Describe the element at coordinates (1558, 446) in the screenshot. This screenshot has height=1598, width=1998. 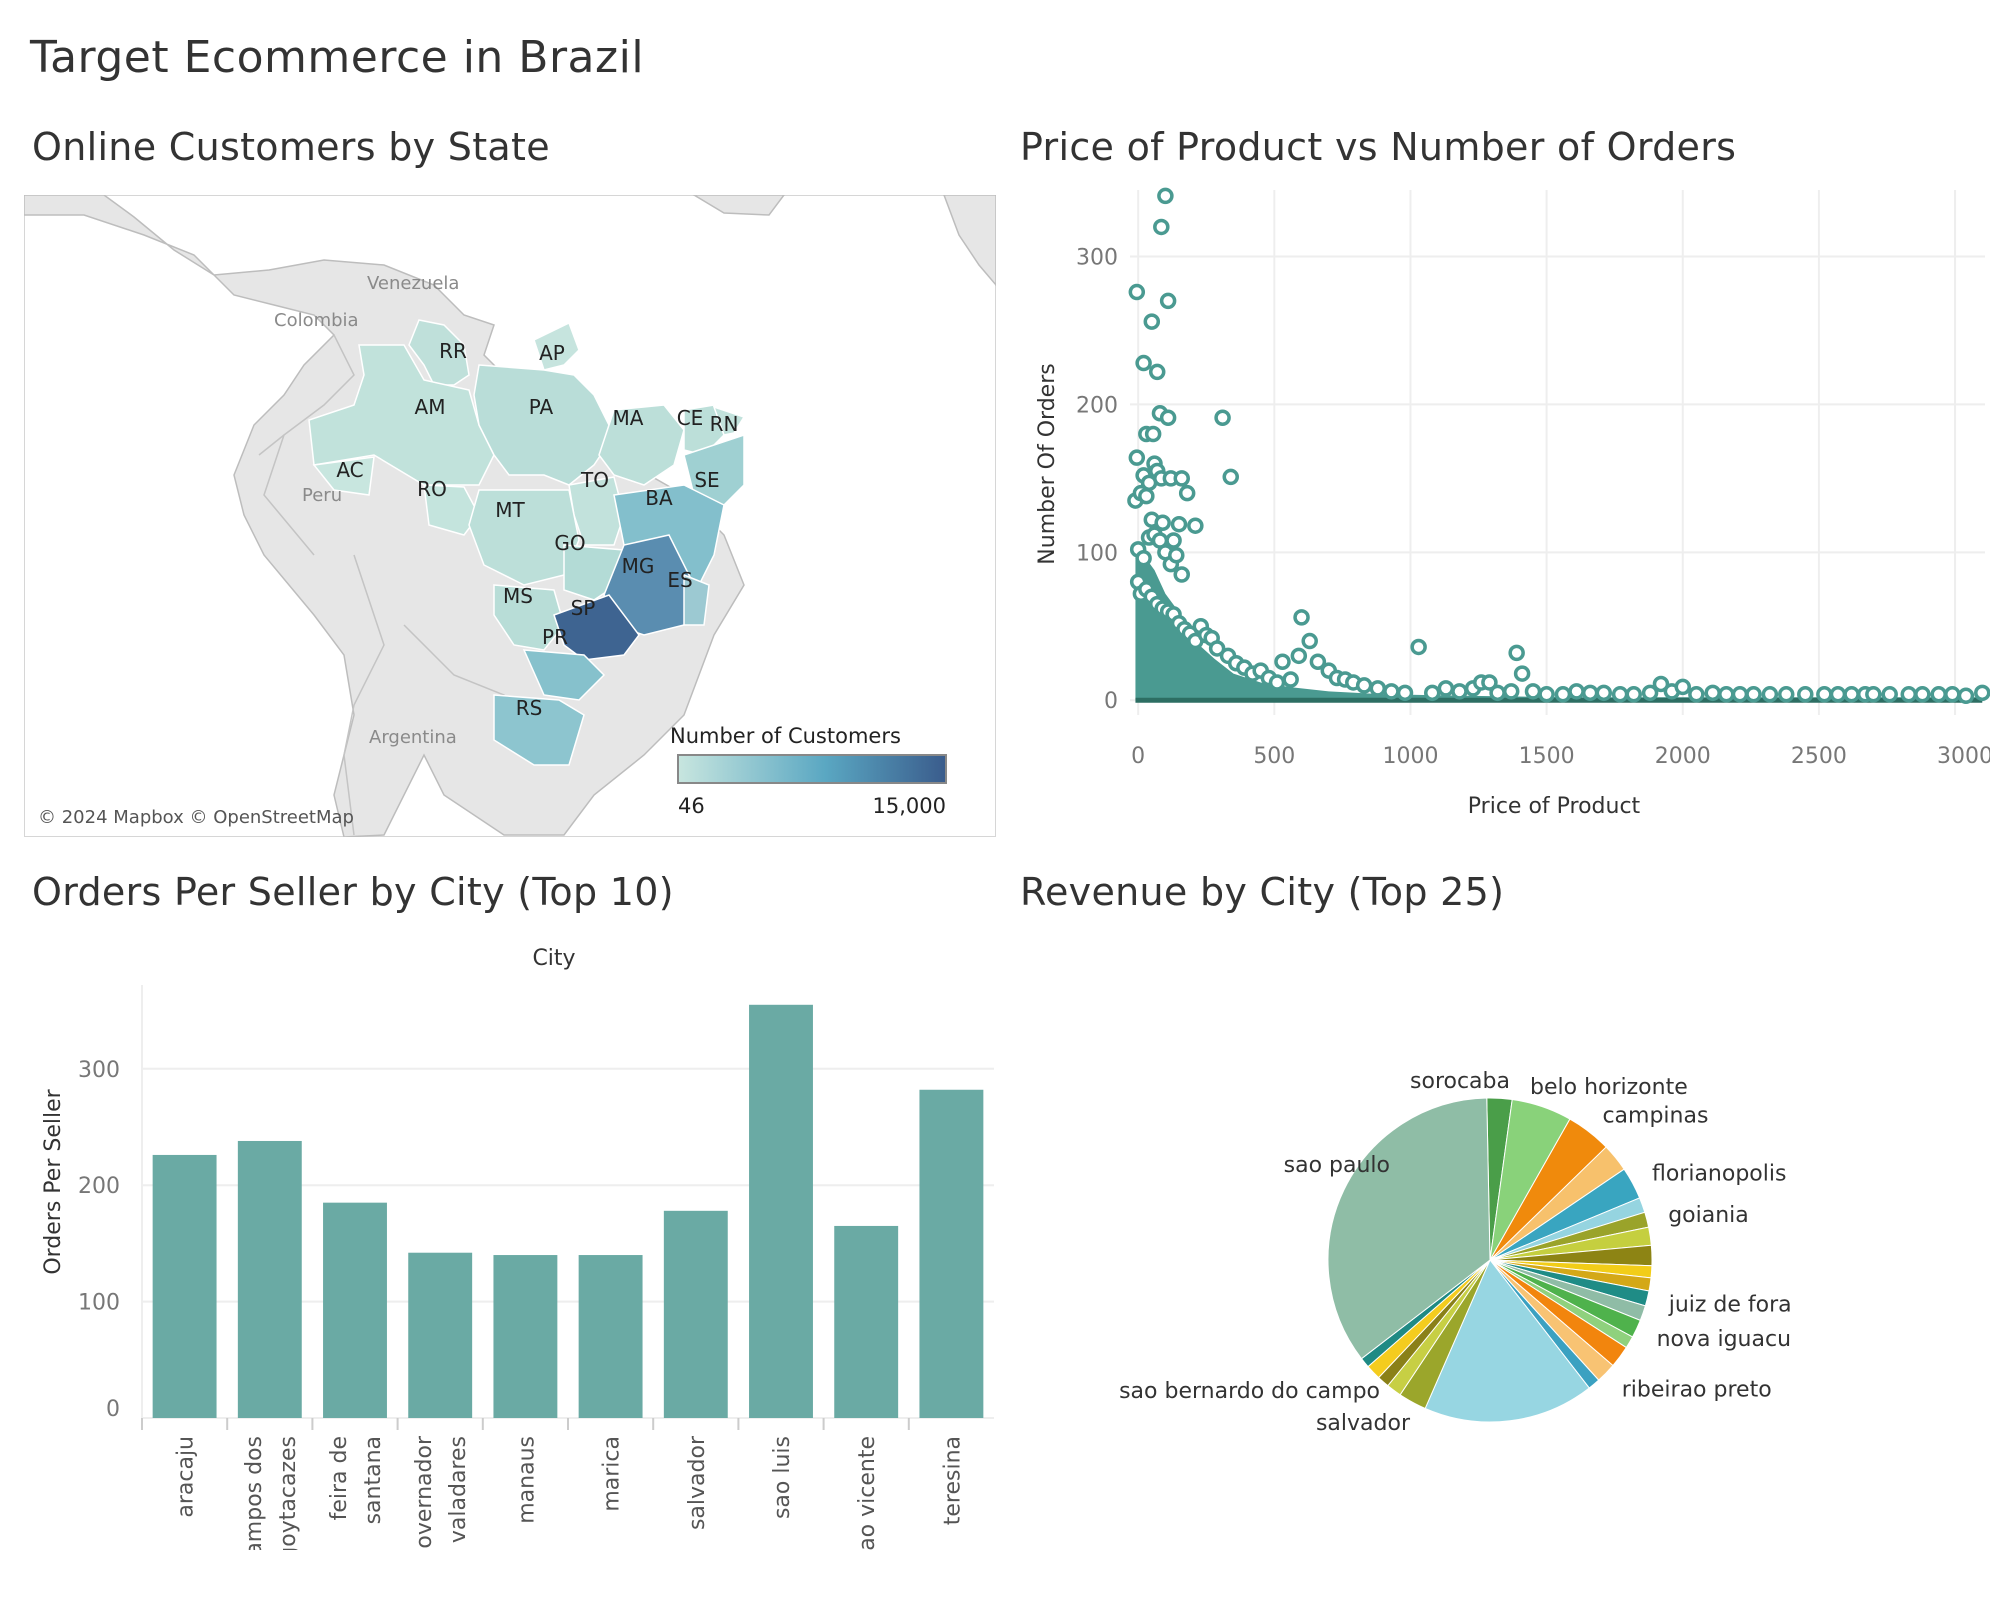
I see `scatter-points` at that location.